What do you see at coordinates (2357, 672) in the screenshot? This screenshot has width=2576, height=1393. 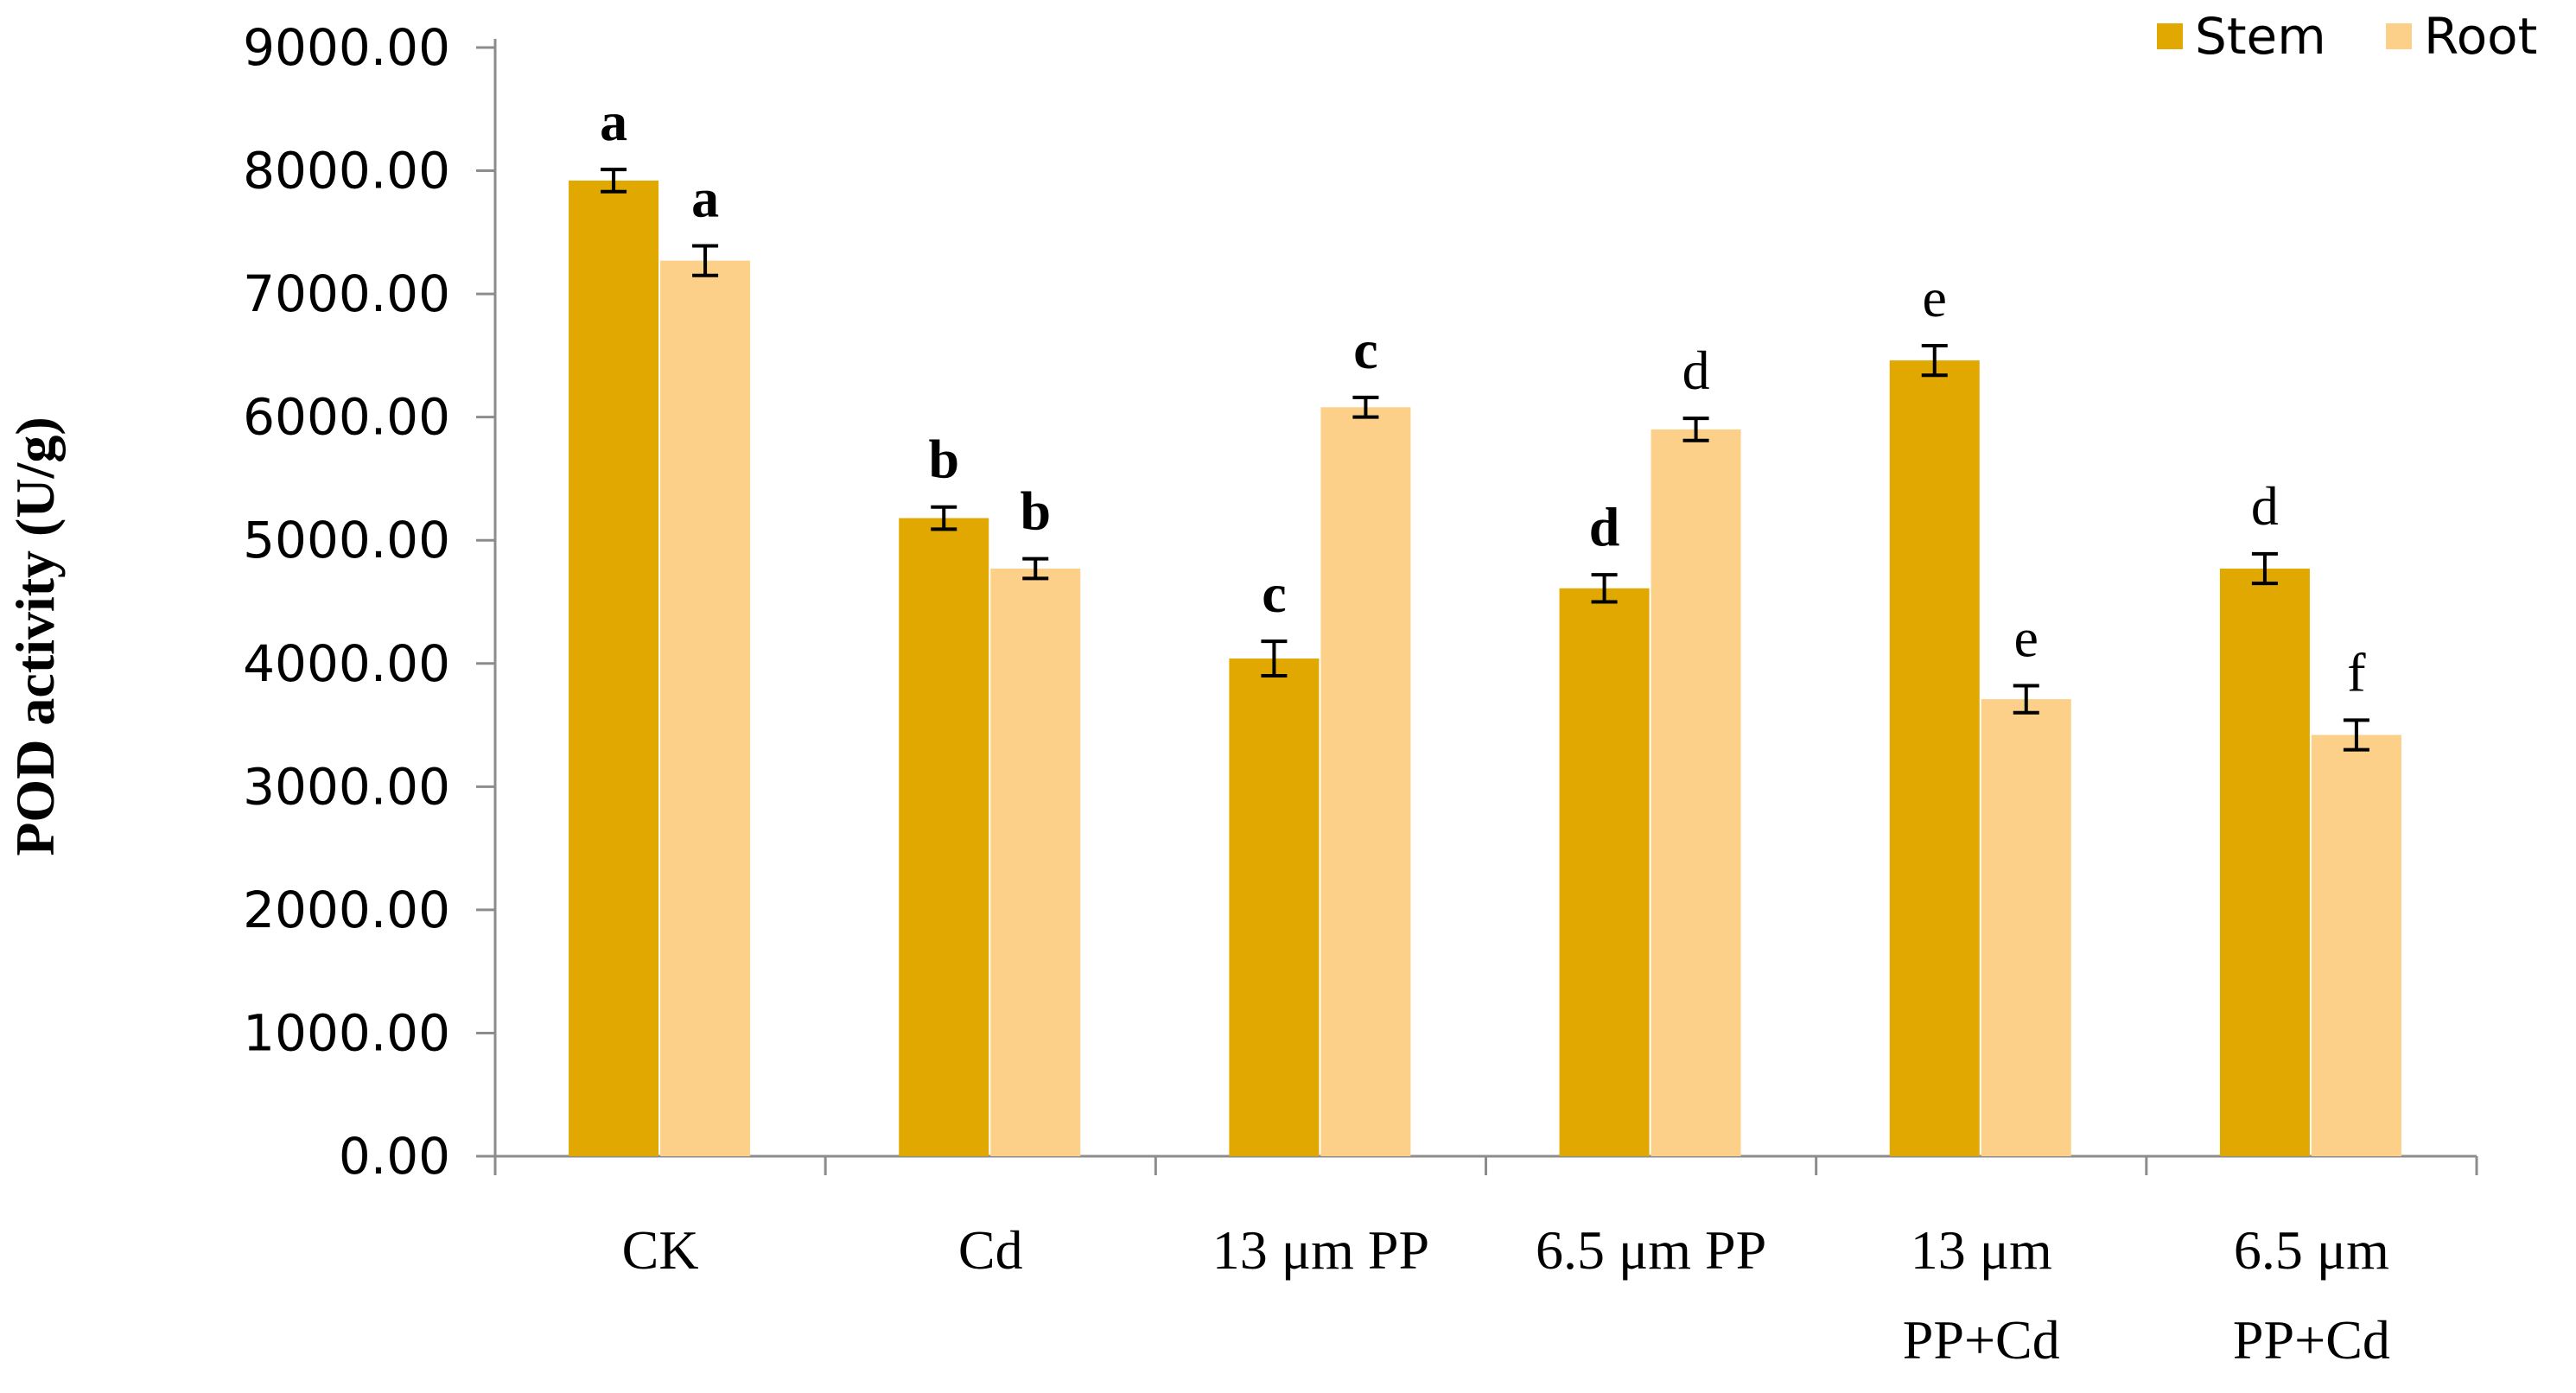 I see `significance-label: f` at bounding box center [2357, 672].